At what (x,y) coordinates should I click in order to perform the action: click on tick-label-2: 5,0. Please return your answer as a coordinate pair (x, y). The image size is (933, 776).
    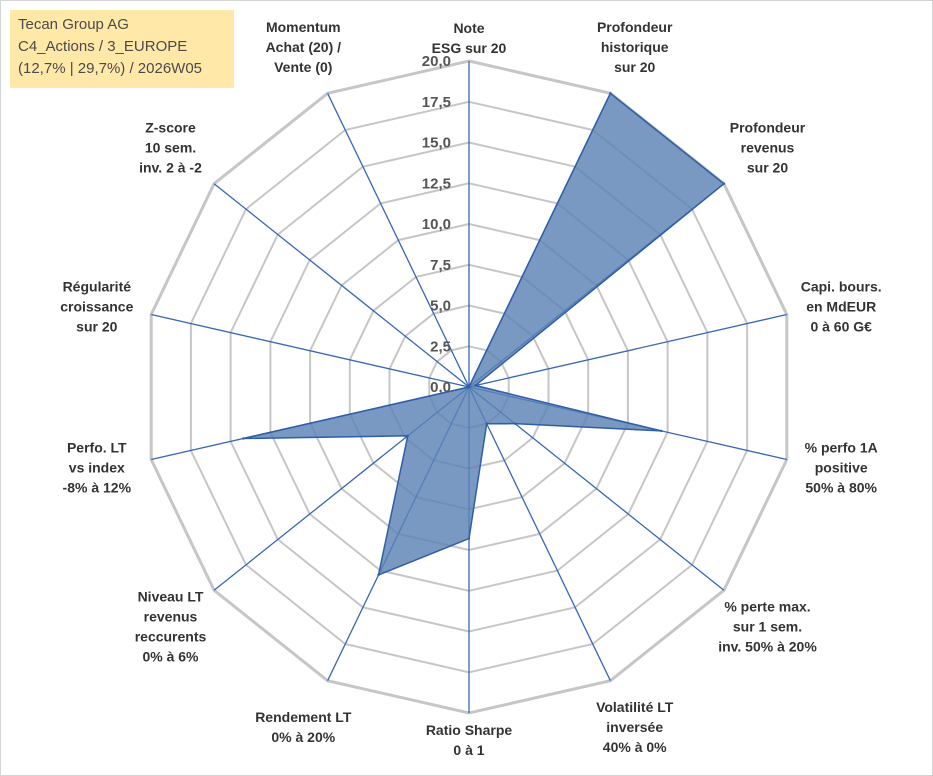
    Looking at the image, I should click on (440, 306).